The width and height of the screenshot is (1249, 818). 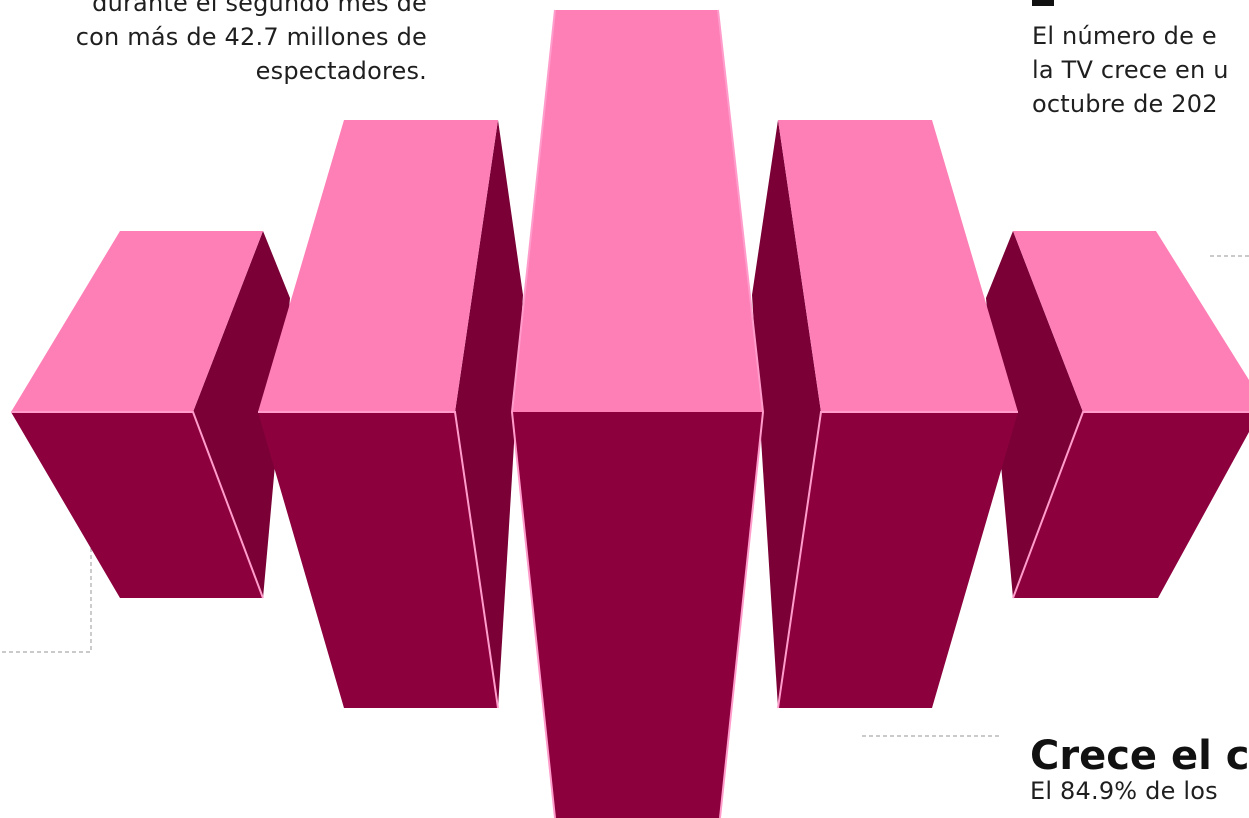 I want to click on leader-line-left, so click(x=100, y=577).